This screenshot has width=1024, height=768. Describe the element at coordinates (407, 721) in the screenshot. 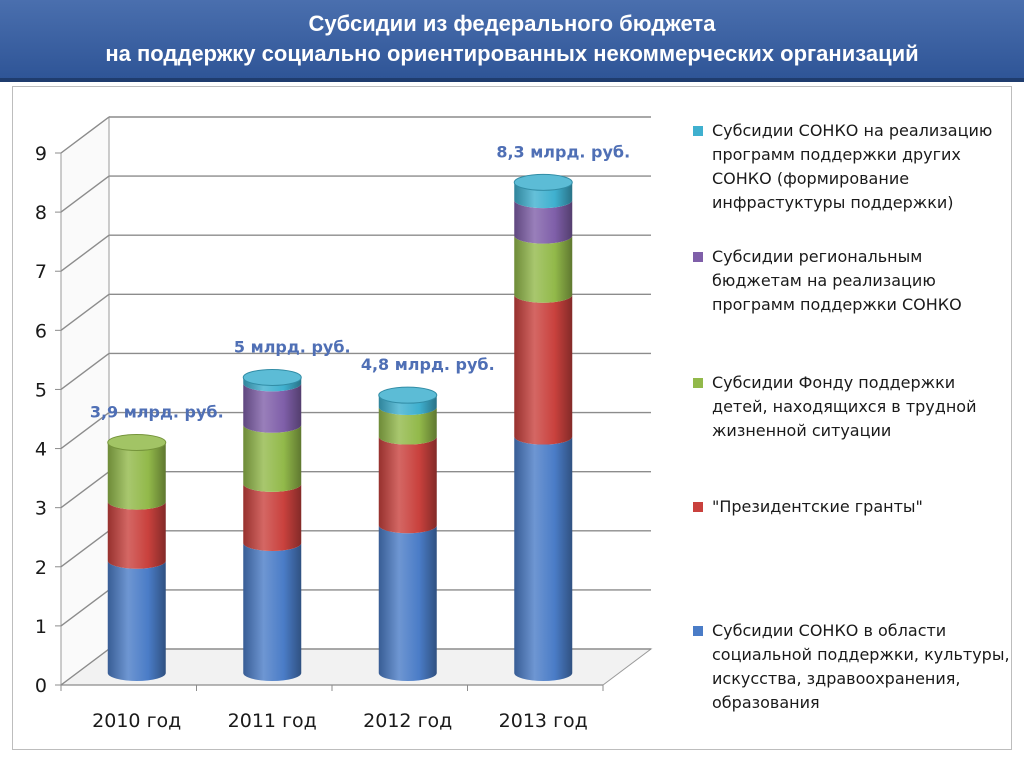

I see `x-tick-label: 2012 год` at that location.